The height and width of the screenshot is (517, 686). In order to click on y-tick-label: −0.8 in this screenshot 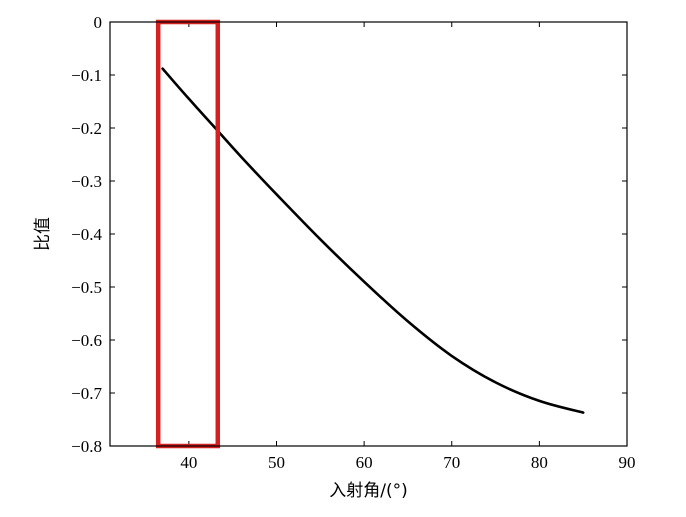, I will do `click(86, 446)`.